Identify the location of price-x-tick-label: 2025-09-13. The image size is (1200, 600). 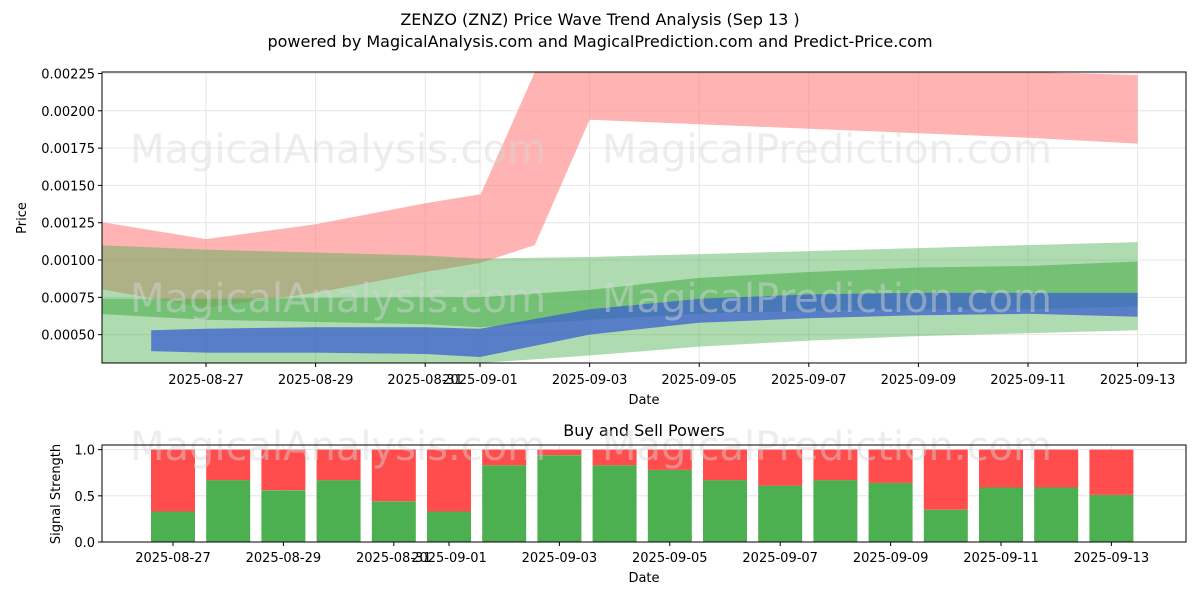
(1138, 380).